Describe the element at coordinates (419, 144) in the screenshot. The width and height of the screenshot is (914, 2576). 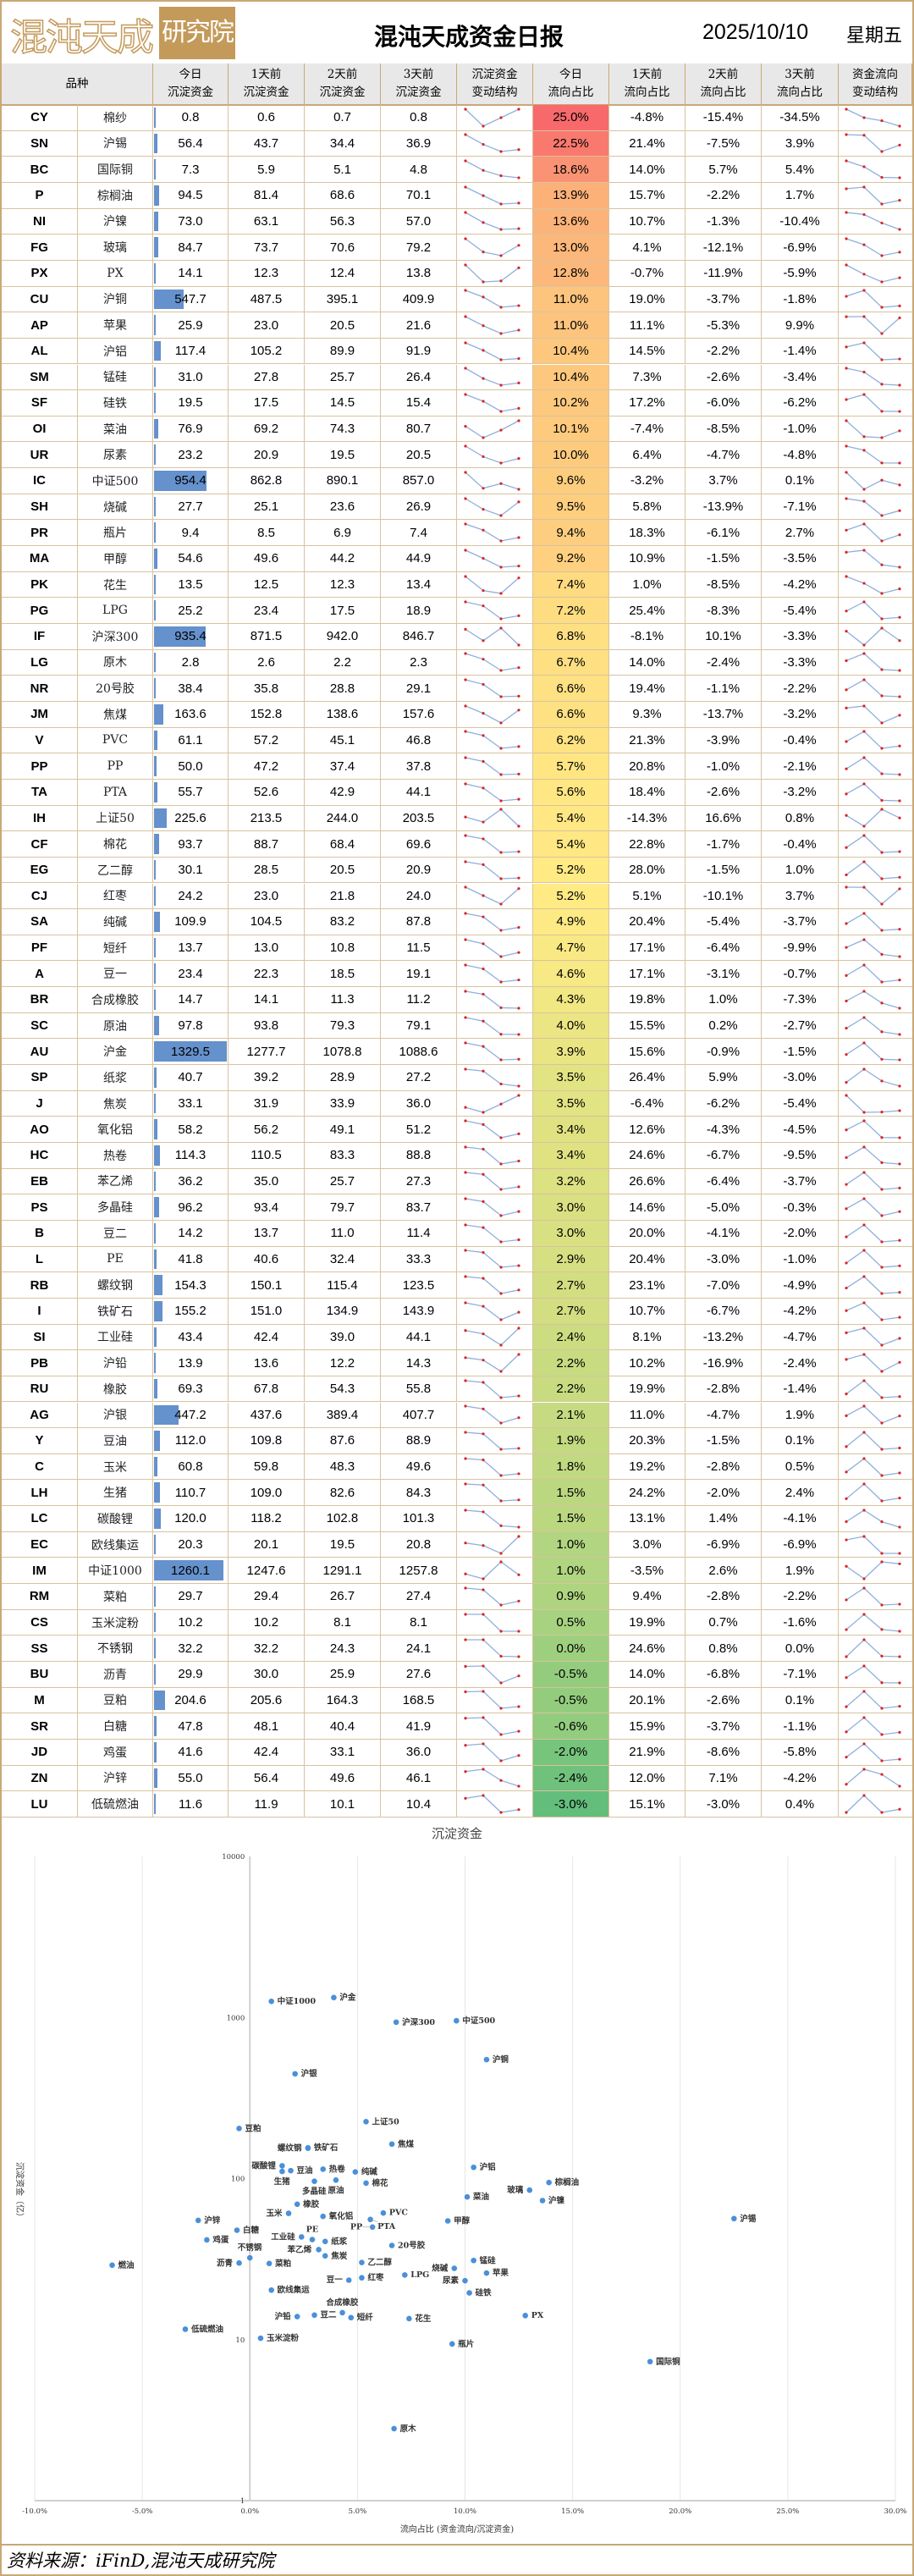
I see `capital-3d-ago: 36.9` at that location.